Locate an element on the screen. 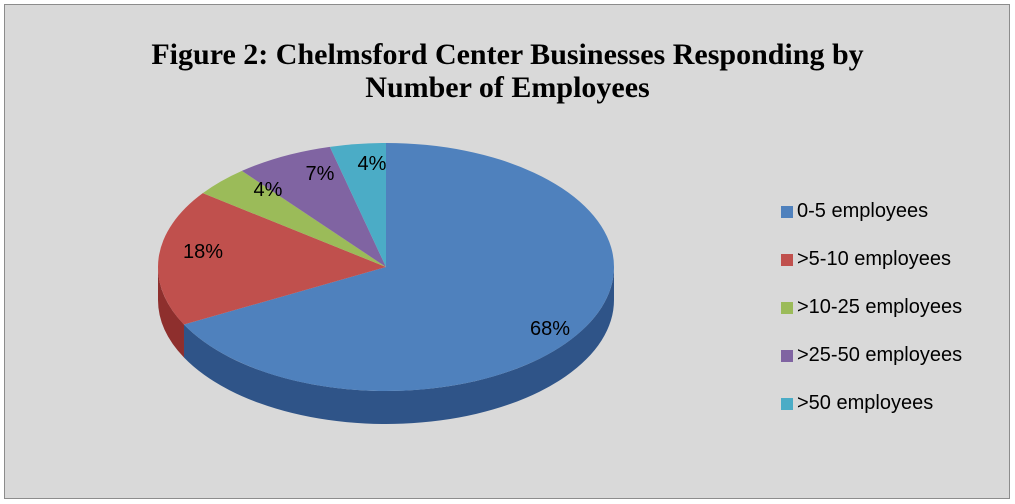  pie-sides is located at coordinates (386, 345).